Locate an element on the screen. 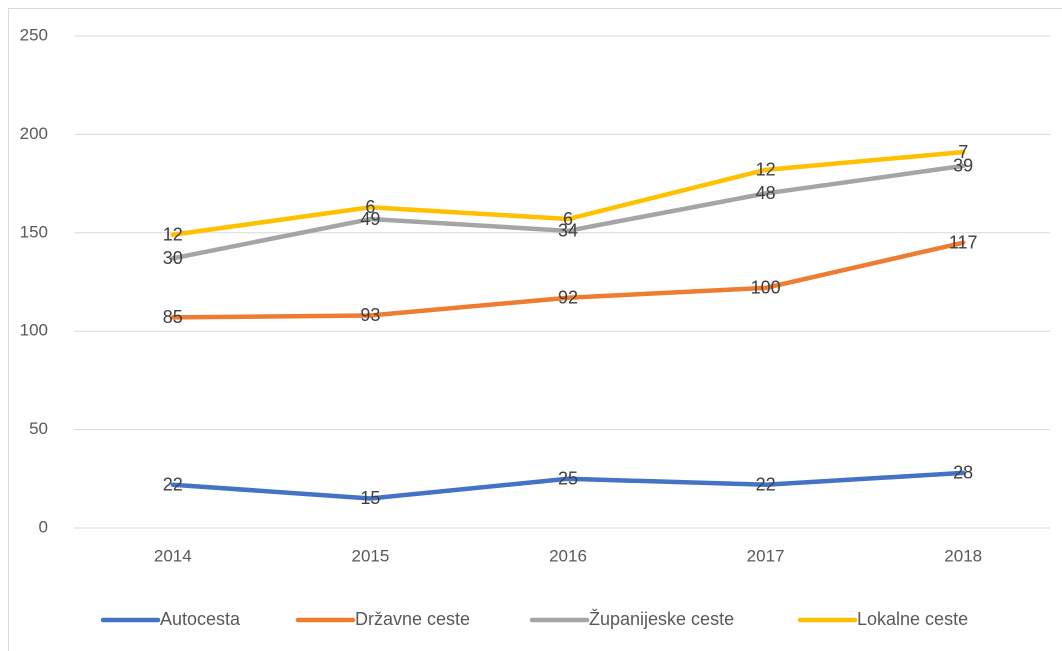 This screenshot has width=1062, height=651. data-label: 7 is located at coordinates (963, 152).